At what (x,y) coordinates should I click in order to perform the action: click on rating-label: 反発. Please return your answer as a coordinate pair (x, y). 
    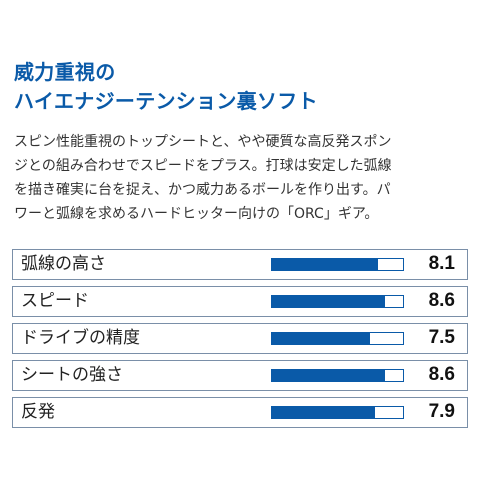
    Looking at the image, I should click on (38, 412).